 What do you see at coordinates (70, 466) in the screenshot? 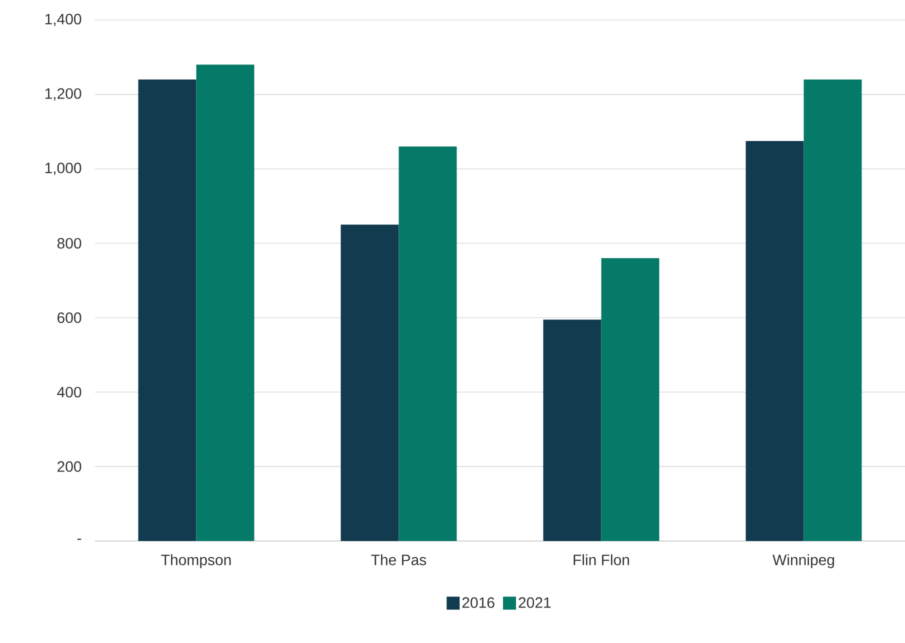
I see `y-tick-label: 200` at bounding box center [70, 466].